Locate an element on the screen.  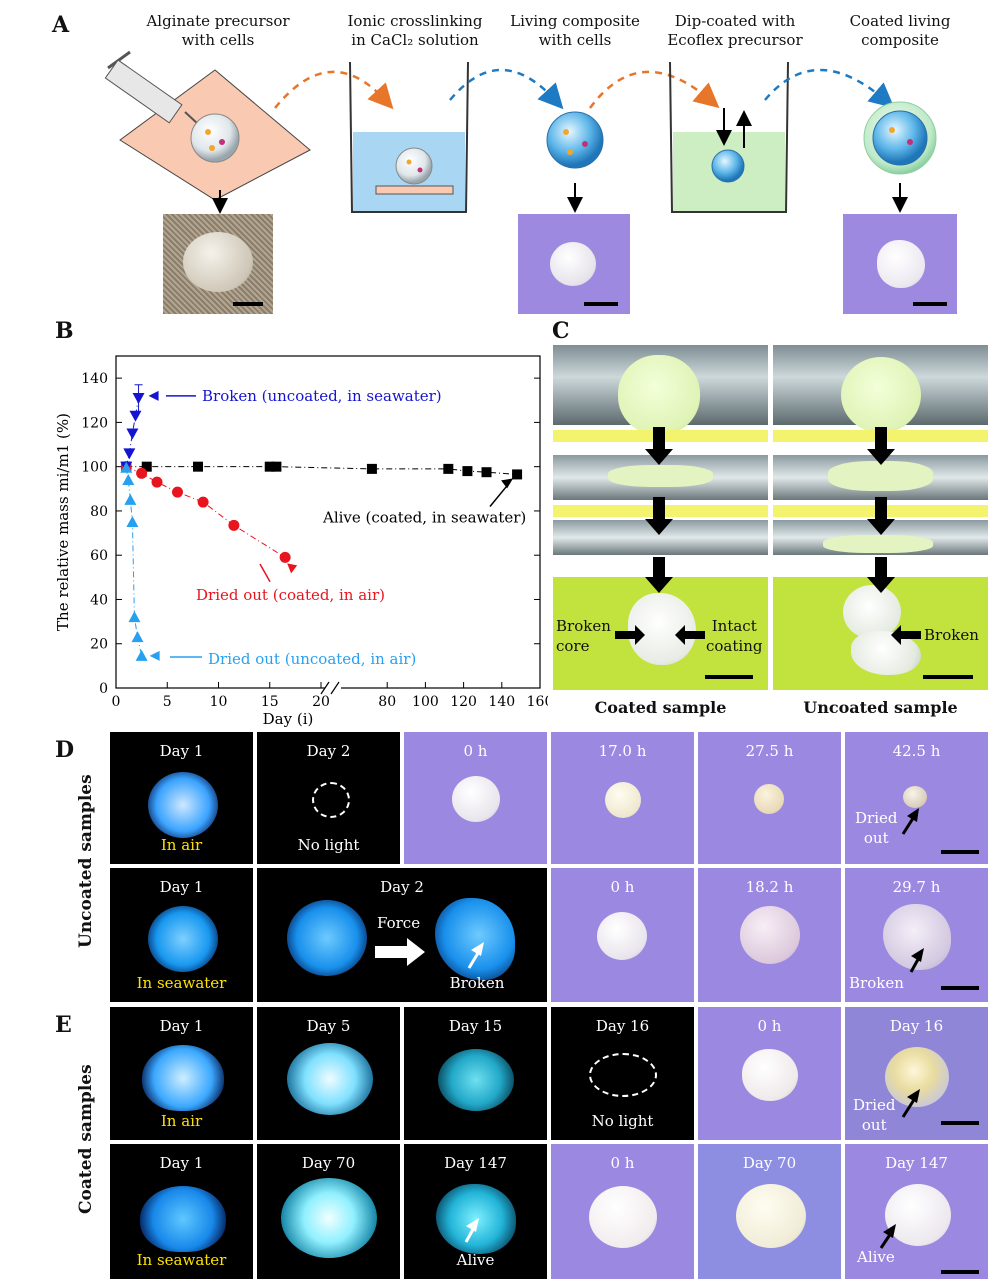
tile-e1-day5: Day 5 is located at coordinates (328, 1073).